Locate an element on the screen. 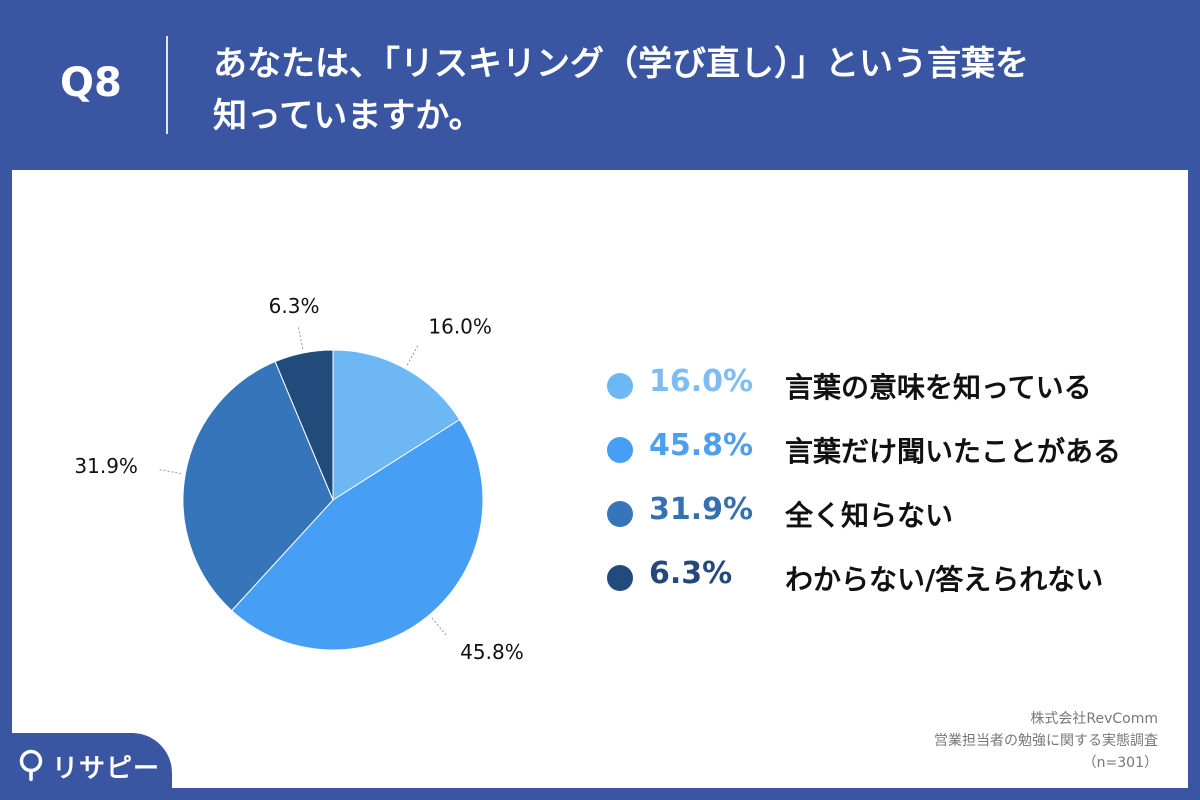 The image size is (1200, 800). source-note: 株式会社RevComm 営業担当者の勉強に関する実態調査 （n=301） is located at coordinates (1046, 741).